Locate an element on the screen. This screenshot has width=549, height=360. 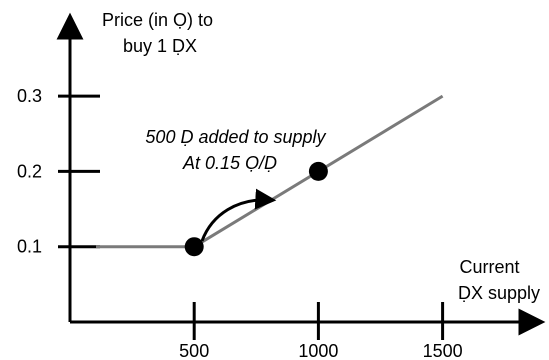
markers is located at coordinates (256, 209).